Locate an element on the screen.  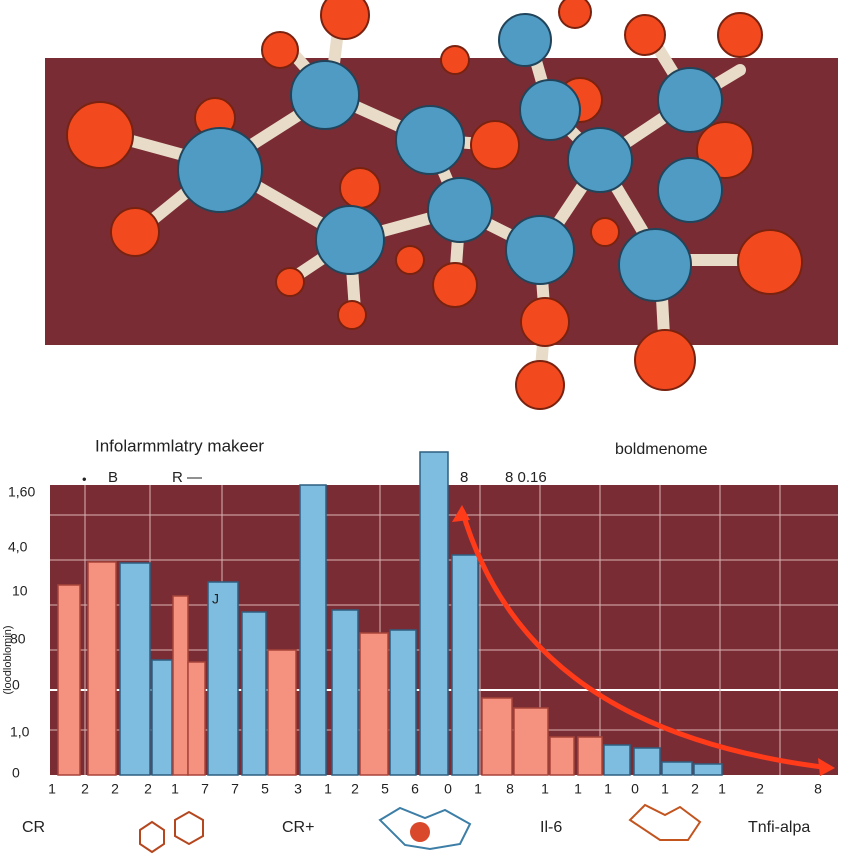
legend-entry: R — is located at coordinates (187, 477).